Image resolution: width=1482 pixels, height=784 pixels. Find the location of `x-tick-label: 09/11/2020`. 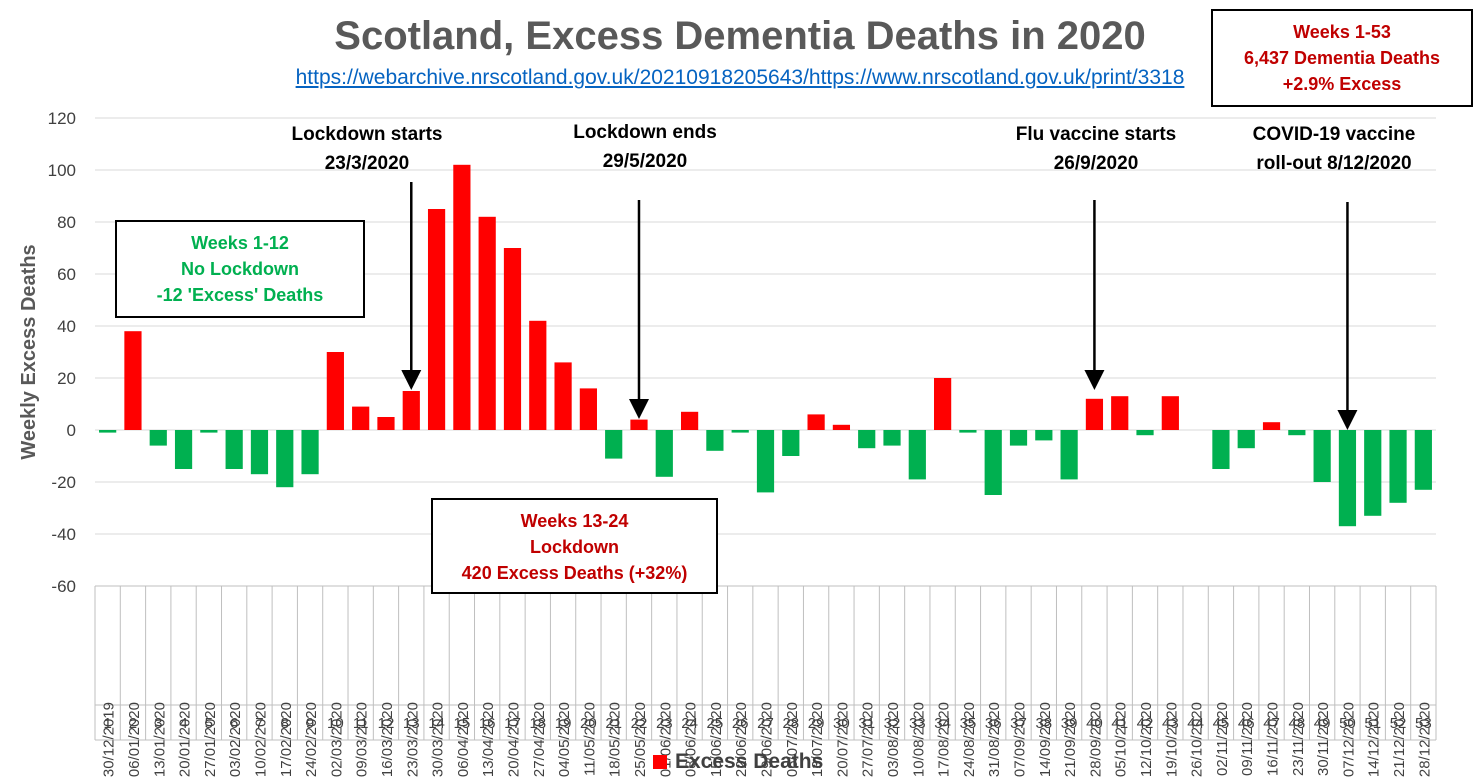

x-tick-label: 09/11/2020 is located at coordinates (1247, 739).